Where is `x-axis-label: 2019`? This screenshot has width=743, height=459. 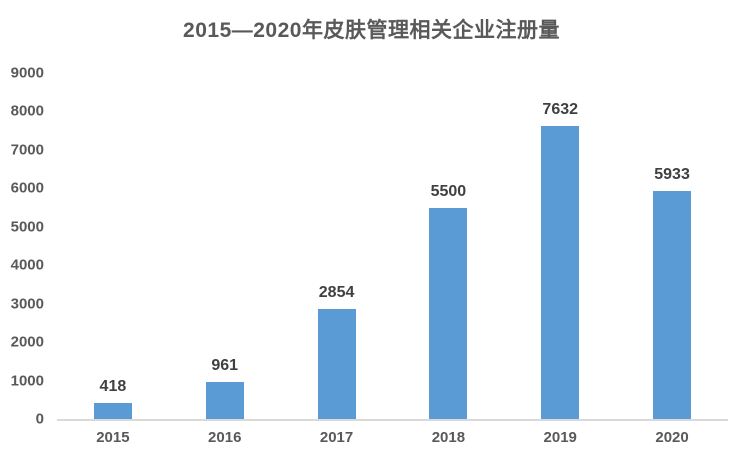 x-axis-label: 2019 is located at coordinates (560, 437).